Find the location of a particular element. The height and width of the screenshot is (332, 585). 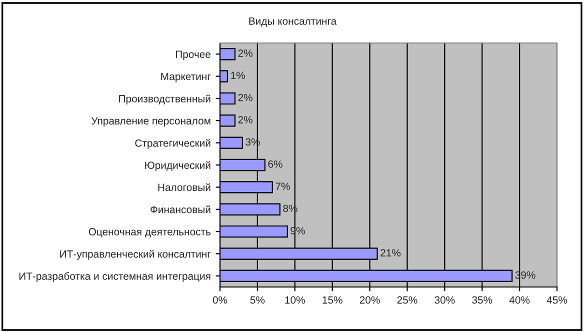

y-tick-label: Производственный is located at coordinates (164, 99).